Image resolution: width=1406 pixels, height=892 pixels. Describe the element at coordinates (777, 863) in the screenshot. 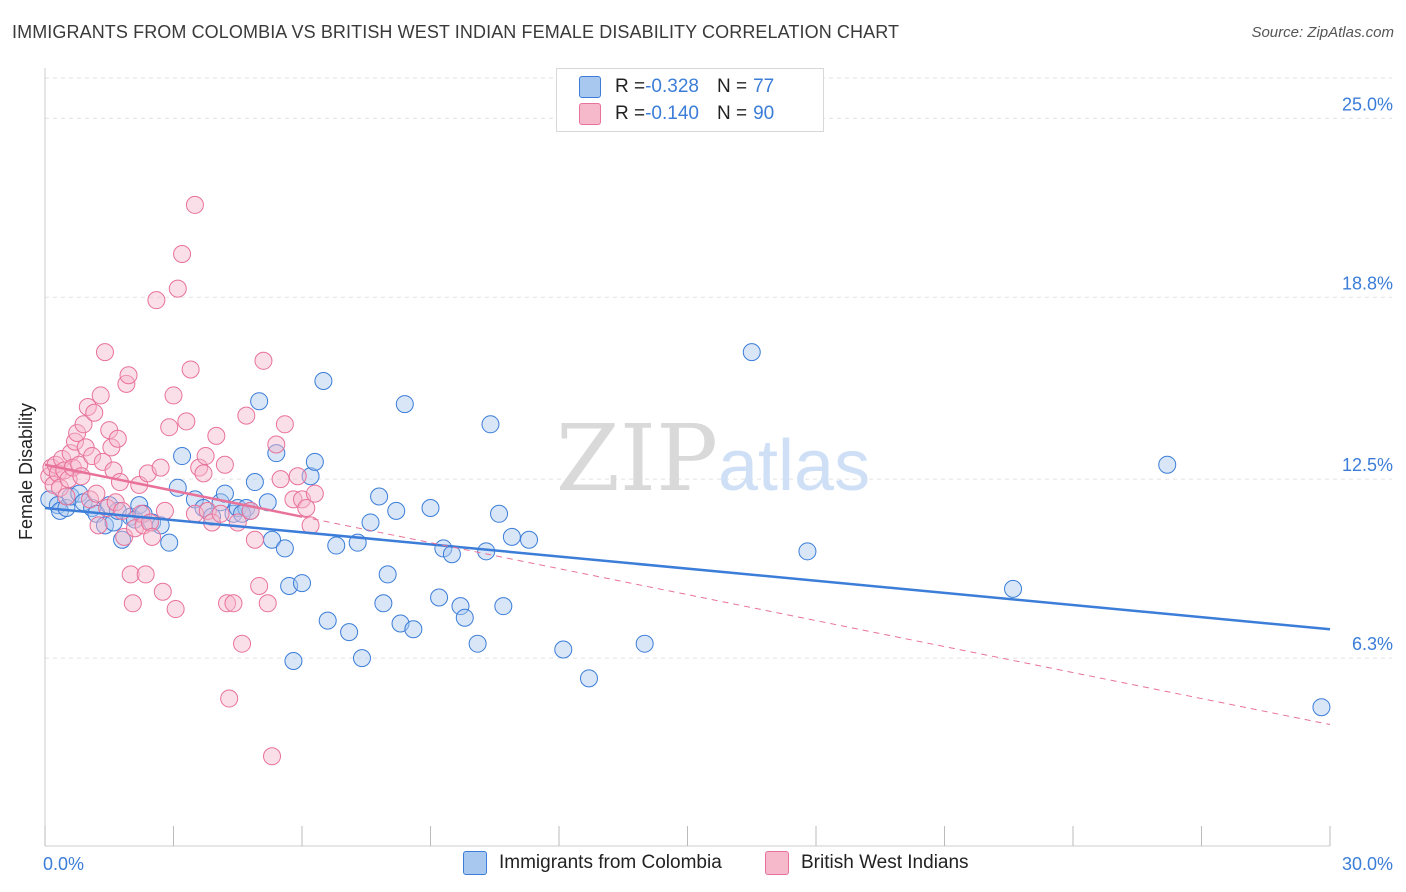

I see `legend-swatch-bwi` at that location.